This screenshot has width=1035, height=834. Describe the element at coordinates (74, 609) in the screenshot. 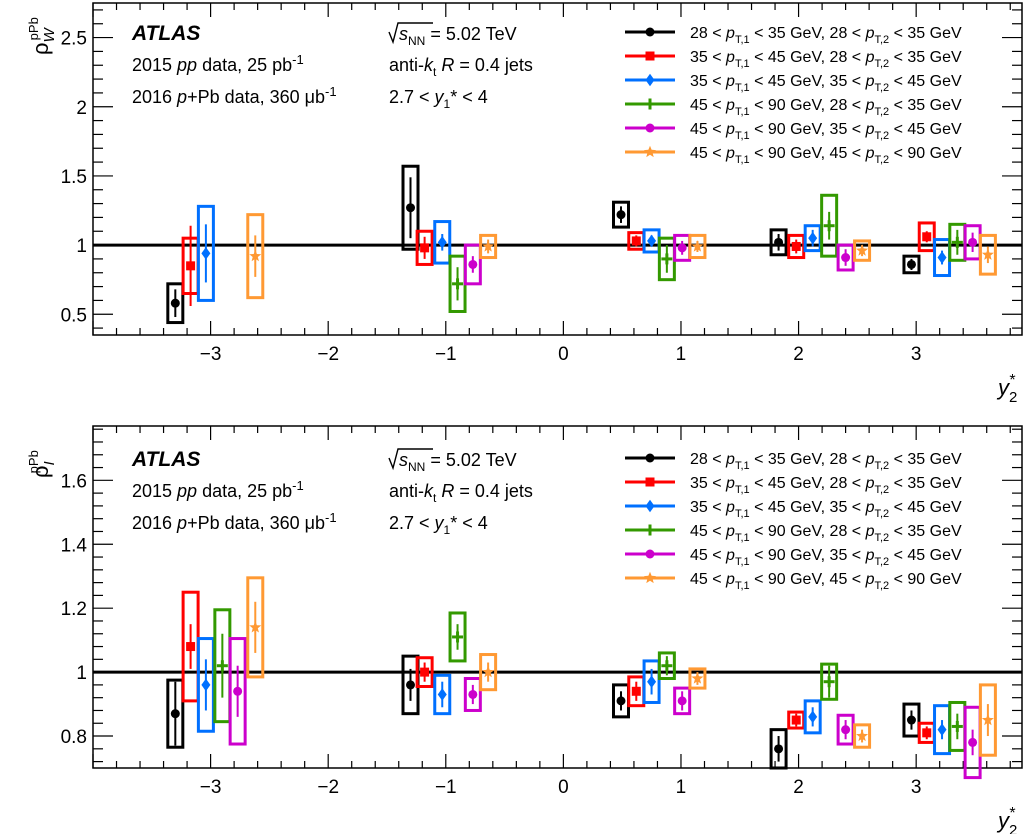

I see `y-tick-label: 1.2` at that location.